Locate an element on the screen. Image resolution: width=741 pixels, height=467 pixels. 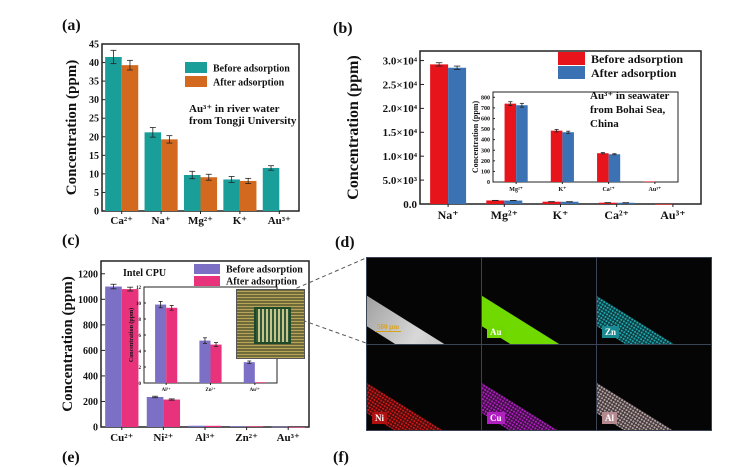
annotation-text: from Bohai Sea, is located at coordinates (628, 110).